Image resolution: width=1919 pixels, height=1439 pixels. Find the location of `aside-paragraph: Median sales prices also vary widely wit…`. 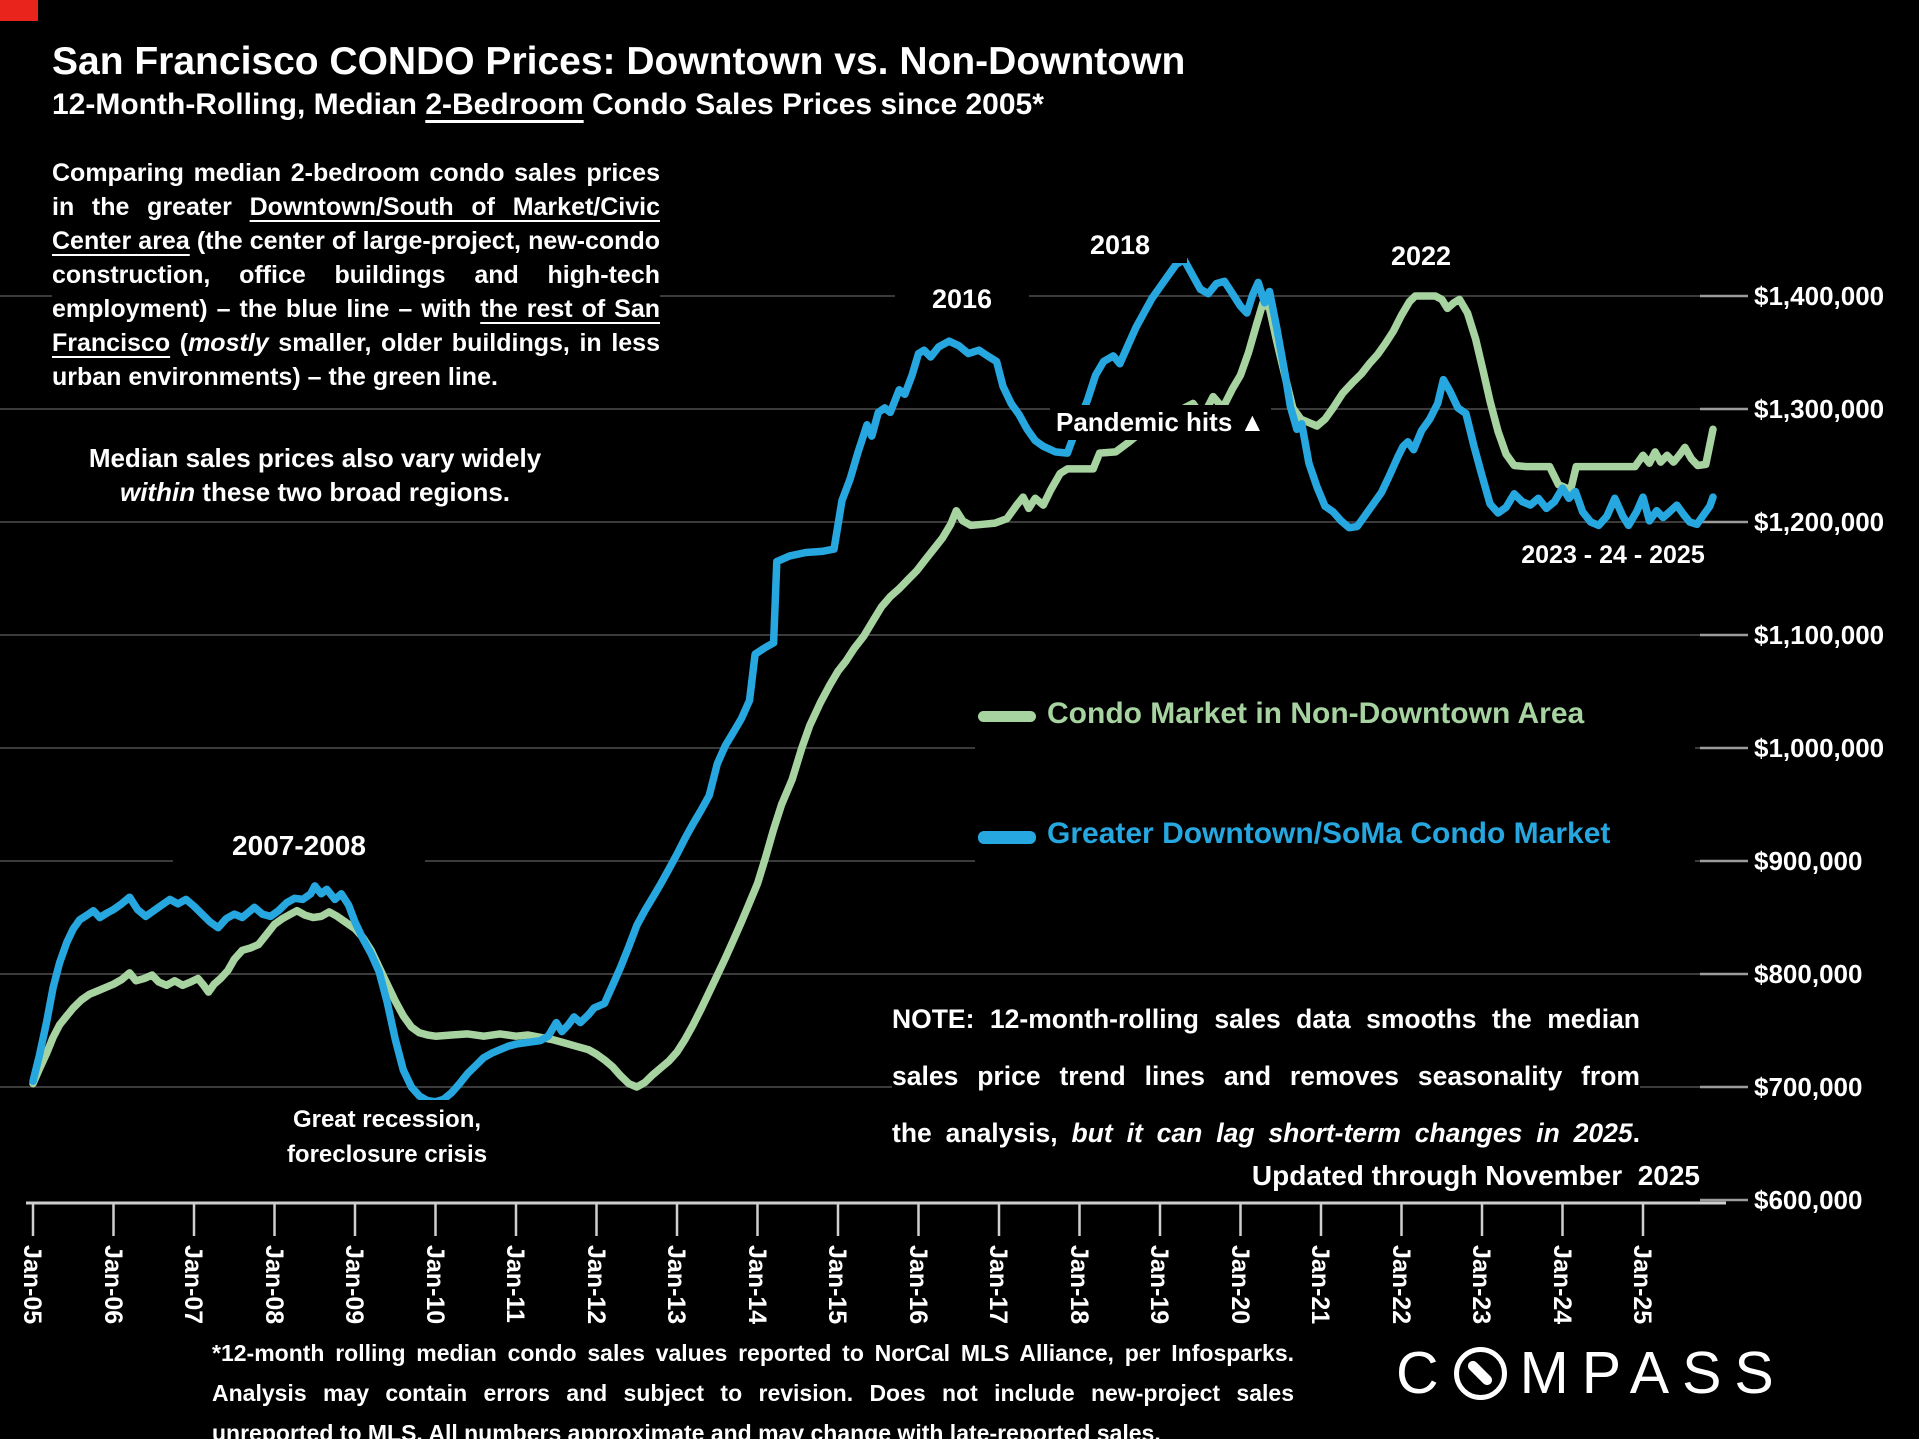

aside-paragraph: Median sales prices also vary widely wit… is located at coordinates (315, 475).